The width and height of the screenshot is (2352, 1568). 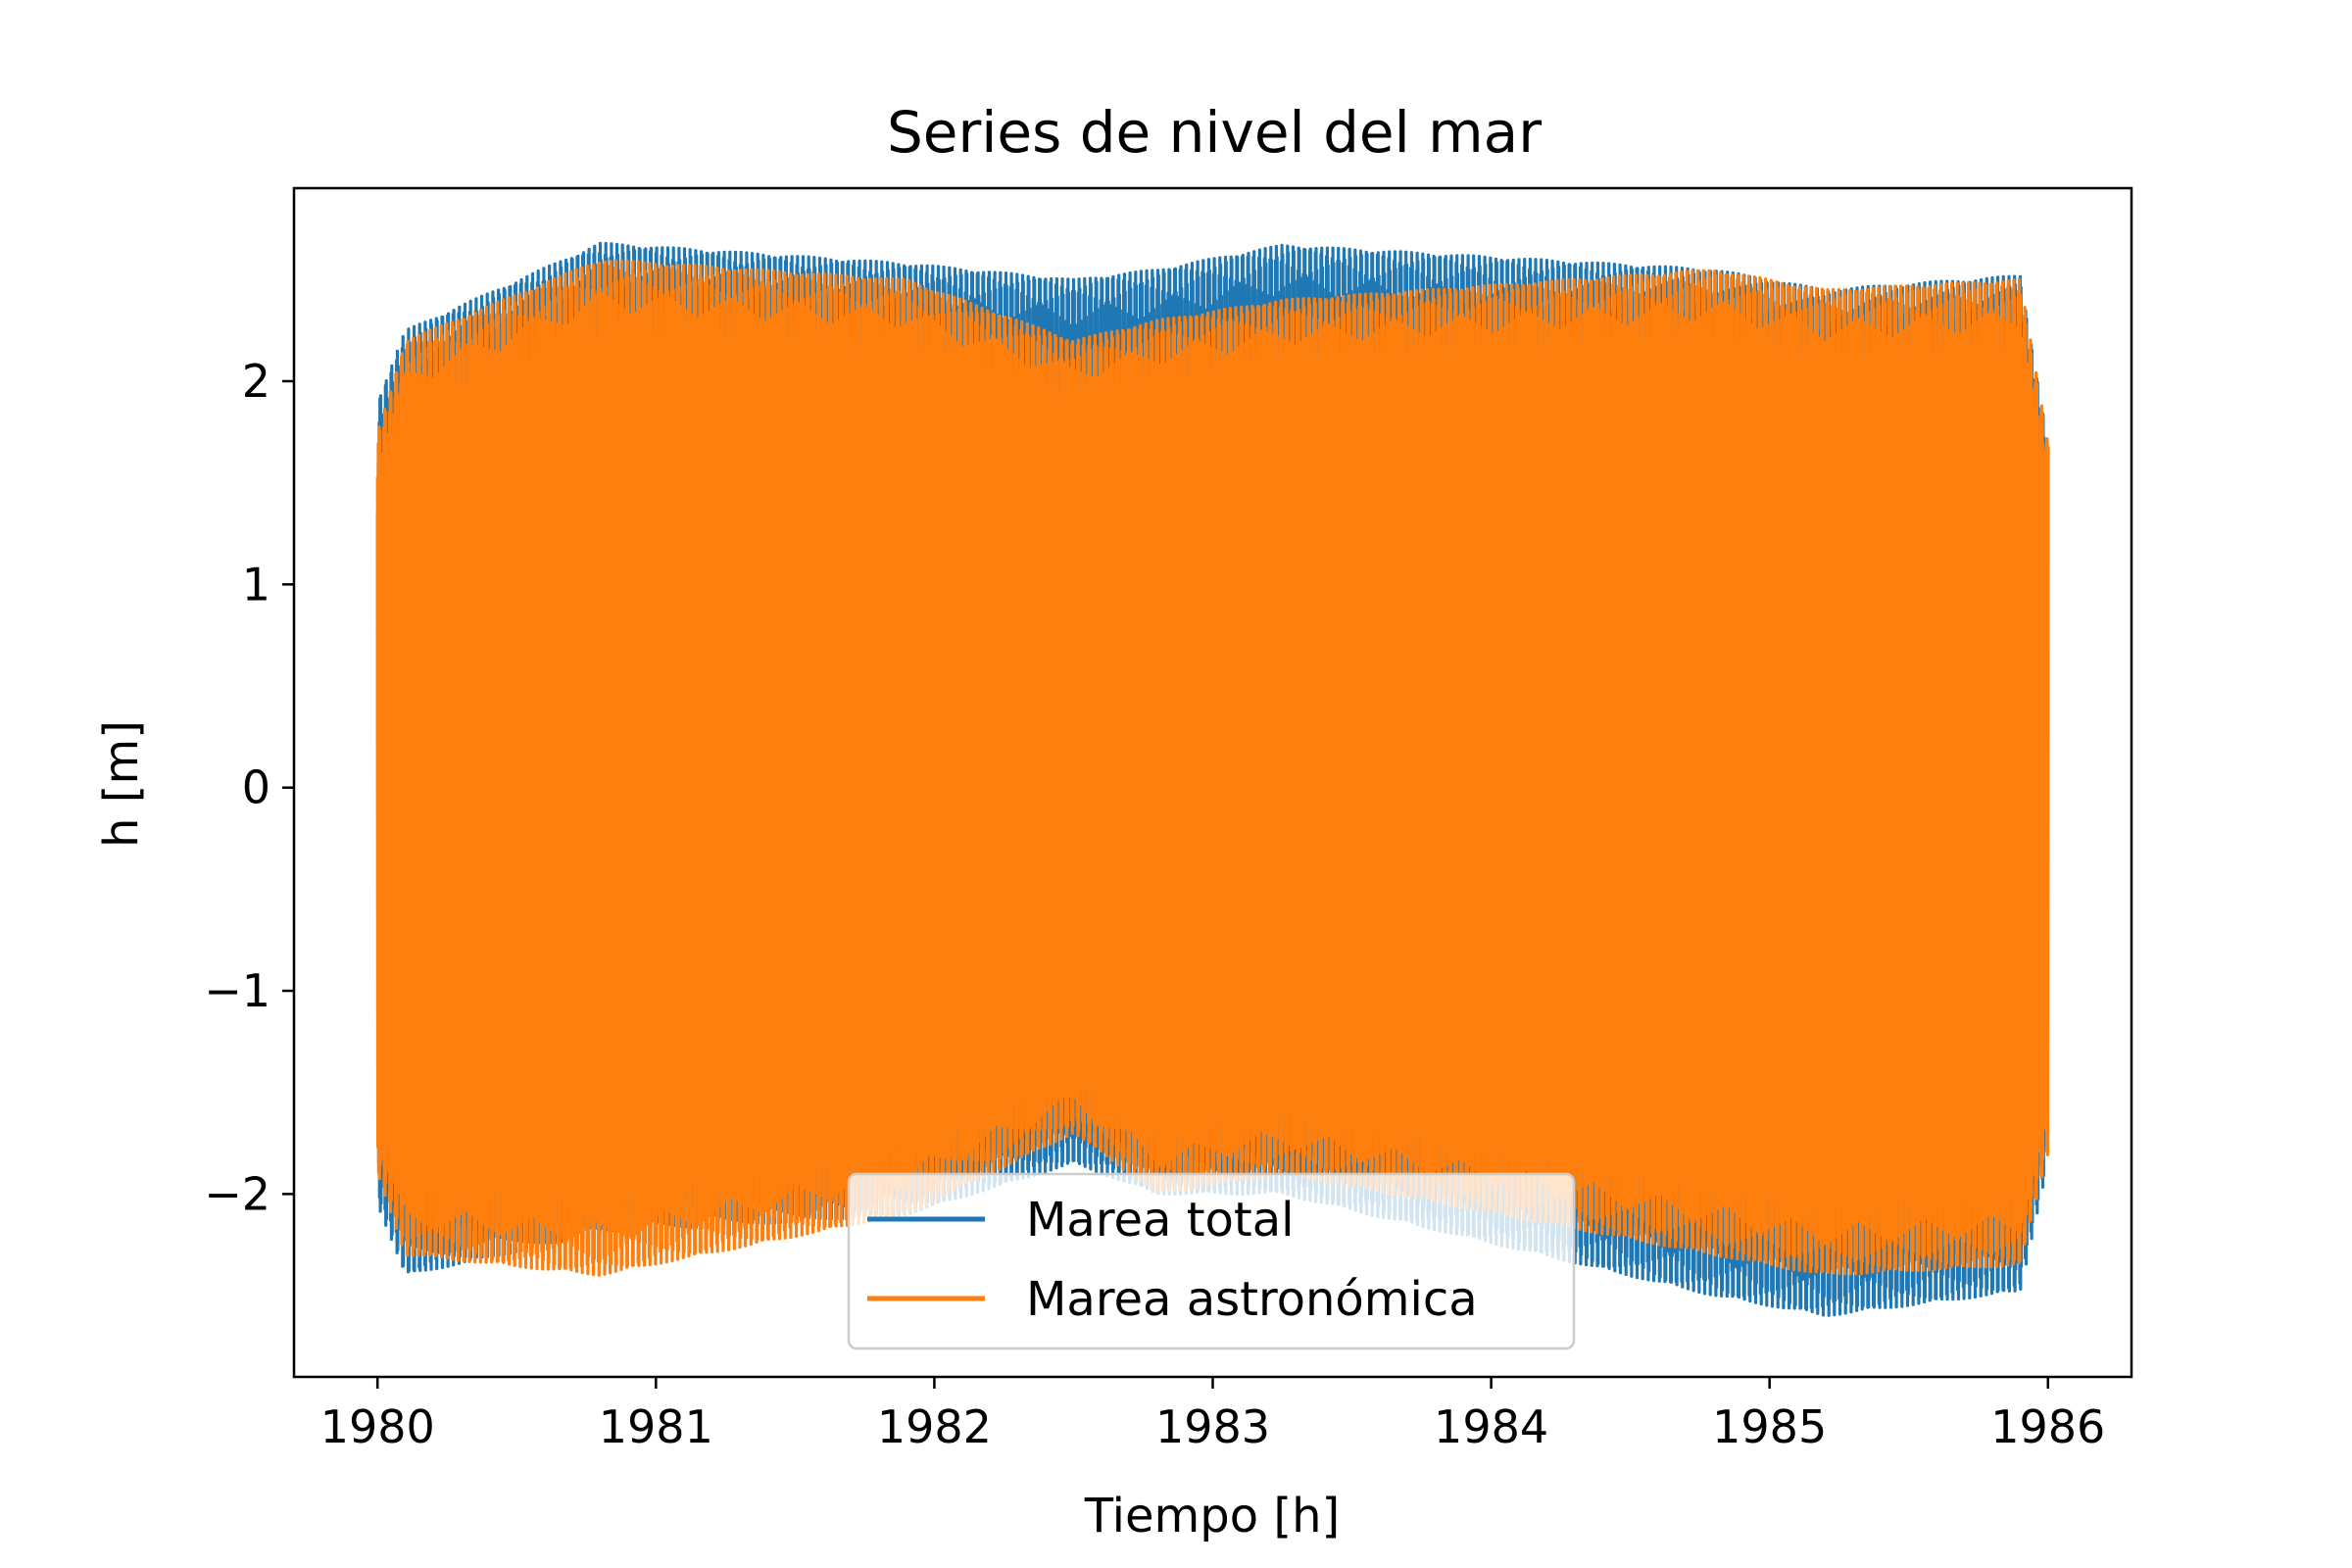 I want to click on x-tick-label: 1980, so click(x=377, y=1426).